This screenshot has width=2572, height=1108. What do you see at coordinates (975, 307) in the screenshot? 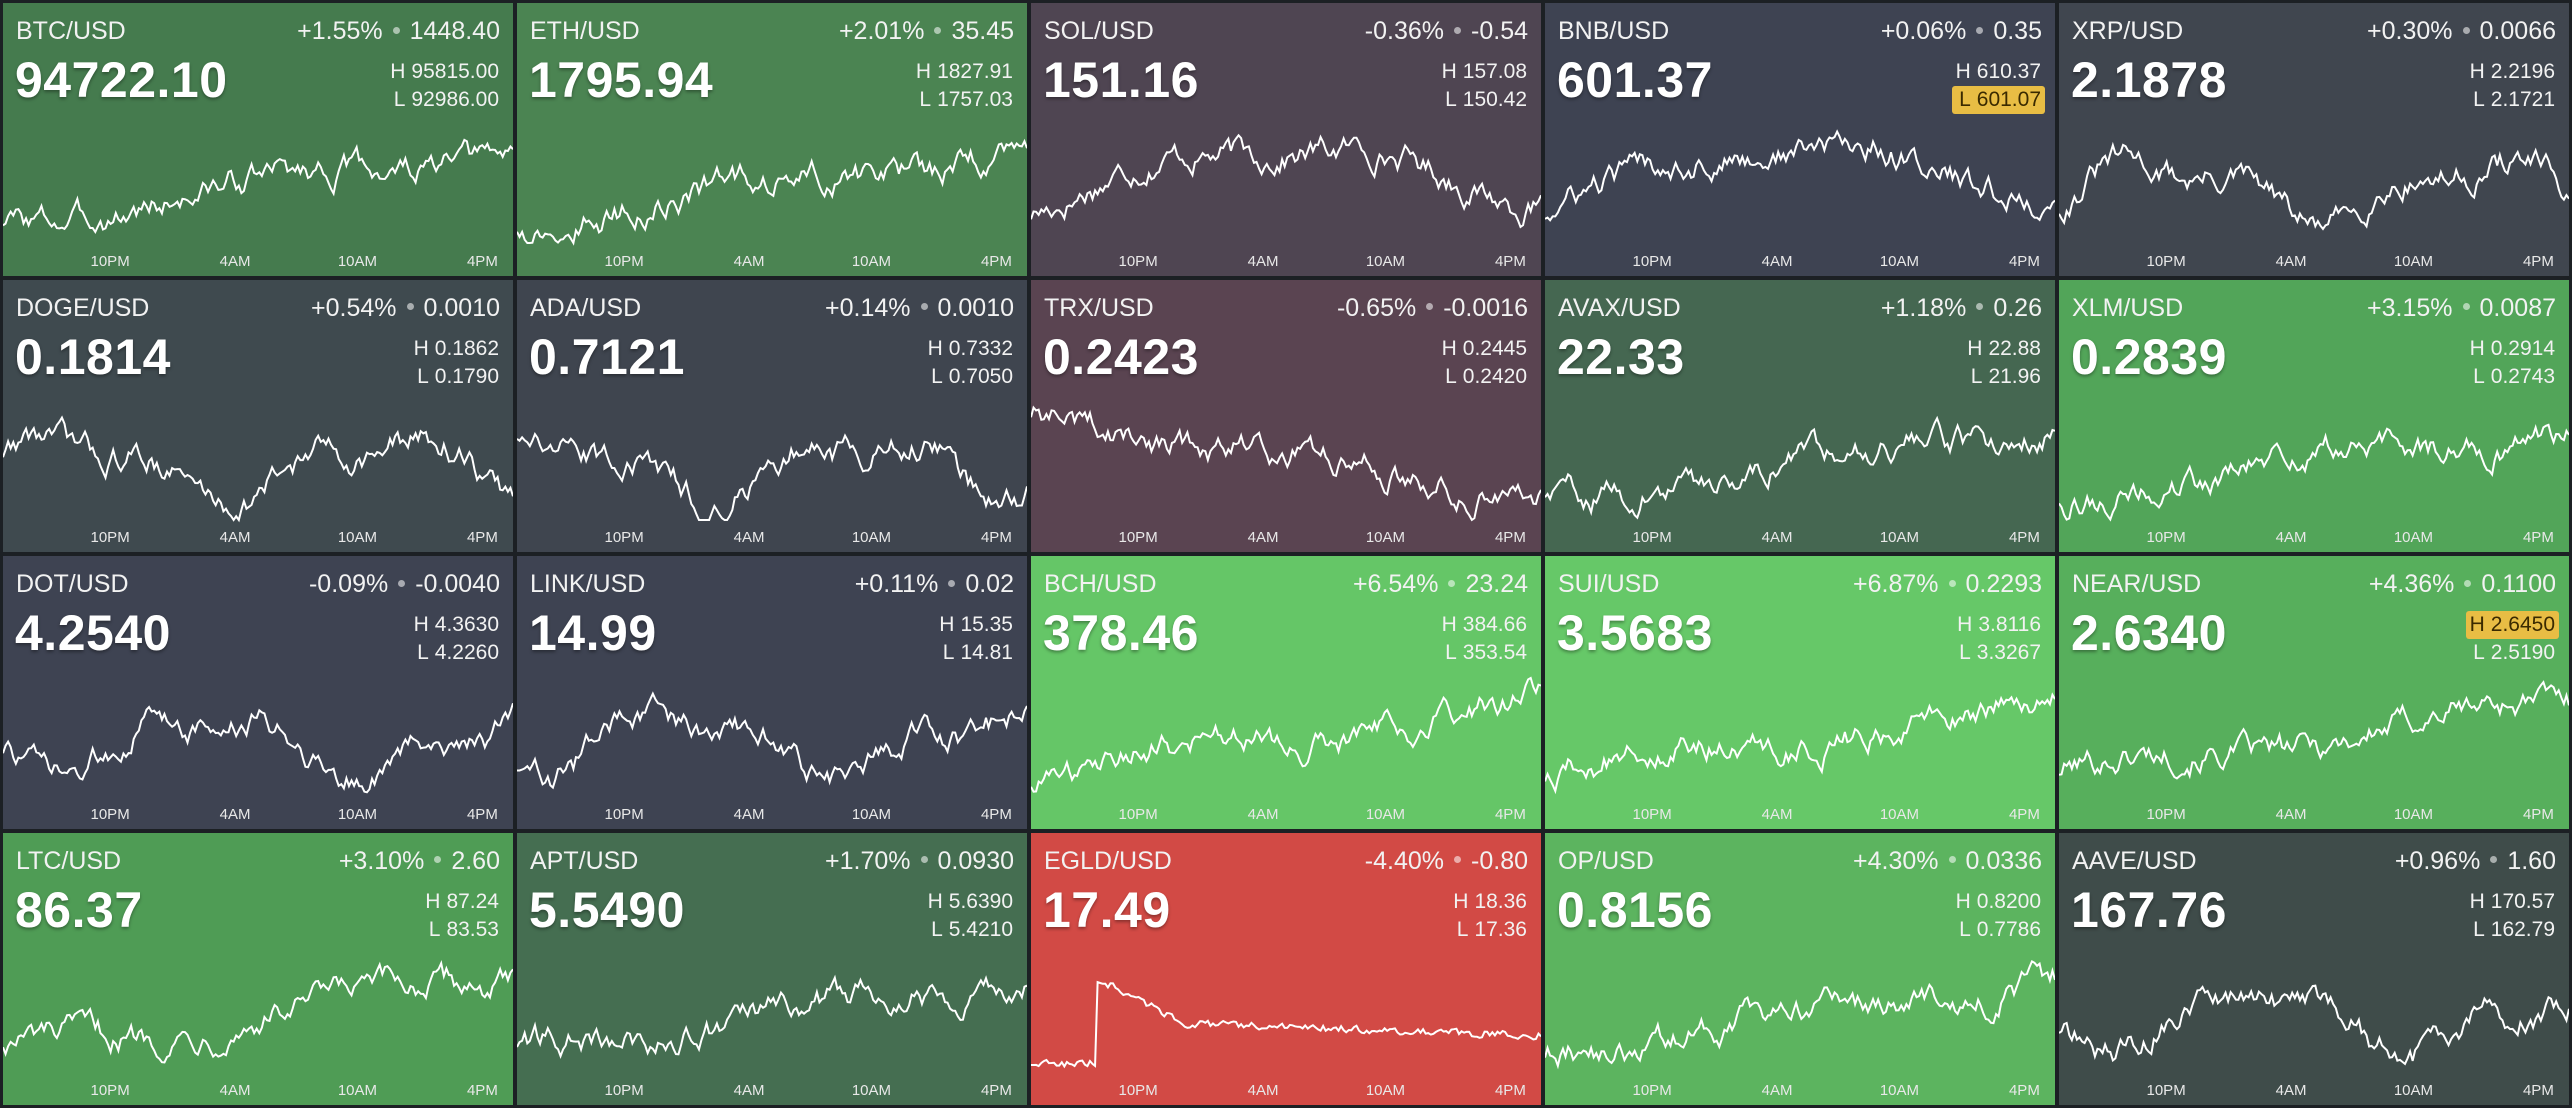
I see `change-absolute: 0.0010` at bounding box center [975, 307].